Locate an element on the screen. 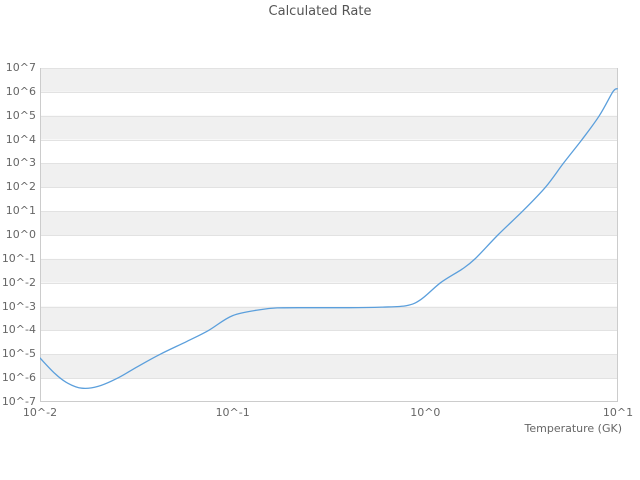  x-tick-label: 10^0 is located at coordinates (425, 412).